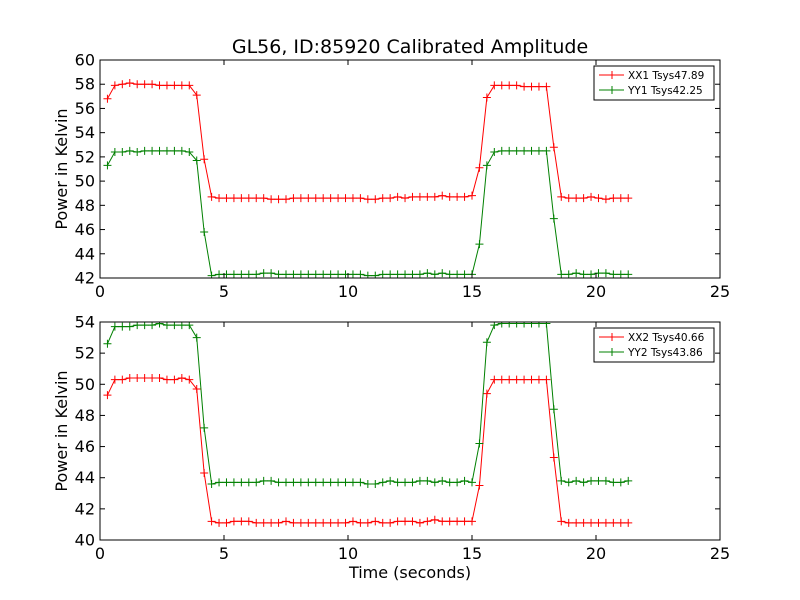 The width and height of the screenshot is (800, 600). What do you see at coordinates (85, 108) in the screenshot?
I see `y-tick-label: 56` at bounding box center [85, 108].